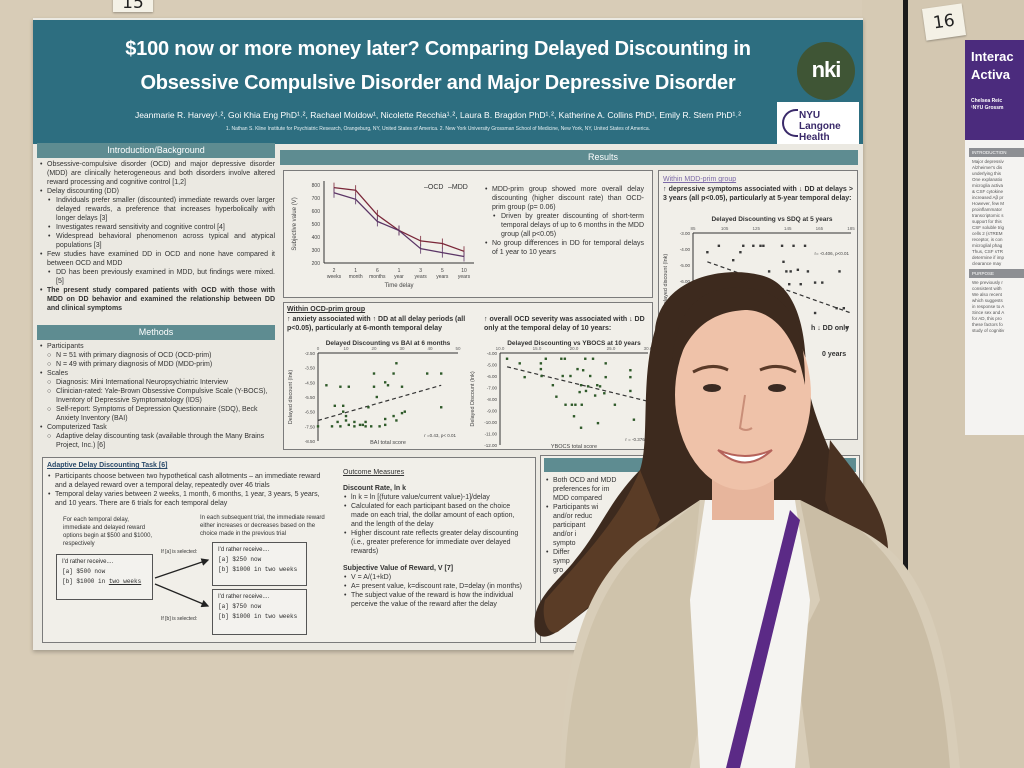 The image size is (1024, 768). What do you see at coordinates (464, 271) in the screenshot?
I see `x-tick-label: 10` at bounding box center [464, 271].